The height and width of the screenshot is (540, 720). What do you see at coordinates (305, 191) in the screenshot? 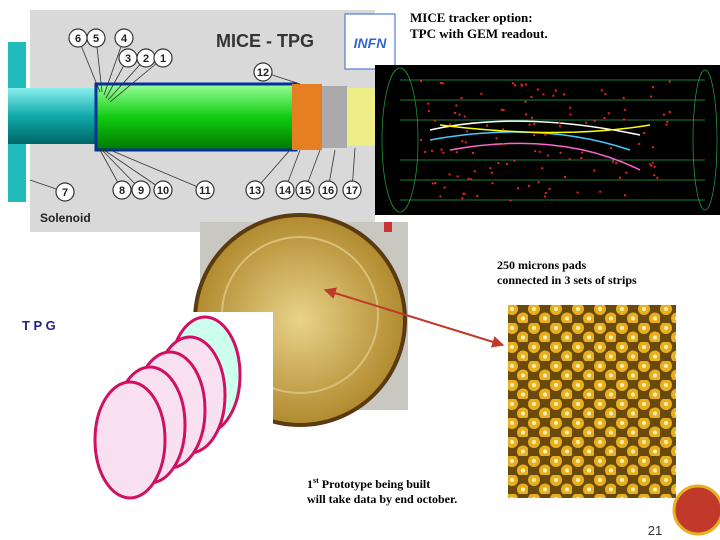
I see `callout-label: 15` at bounding box center [305, 191].